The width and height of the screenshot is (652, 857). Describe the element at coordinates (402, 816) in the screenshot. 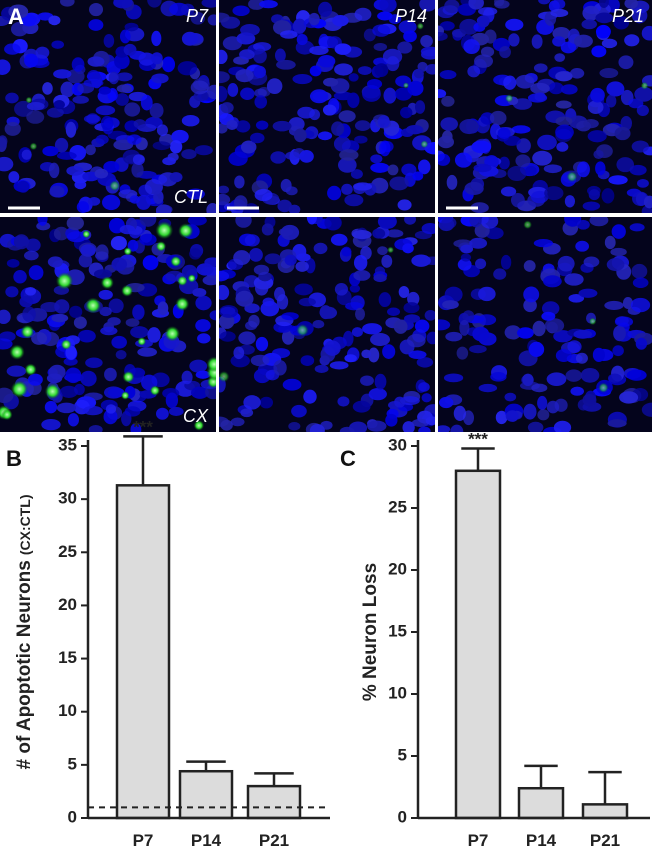

I see `y-tick-label: 0` at that location.